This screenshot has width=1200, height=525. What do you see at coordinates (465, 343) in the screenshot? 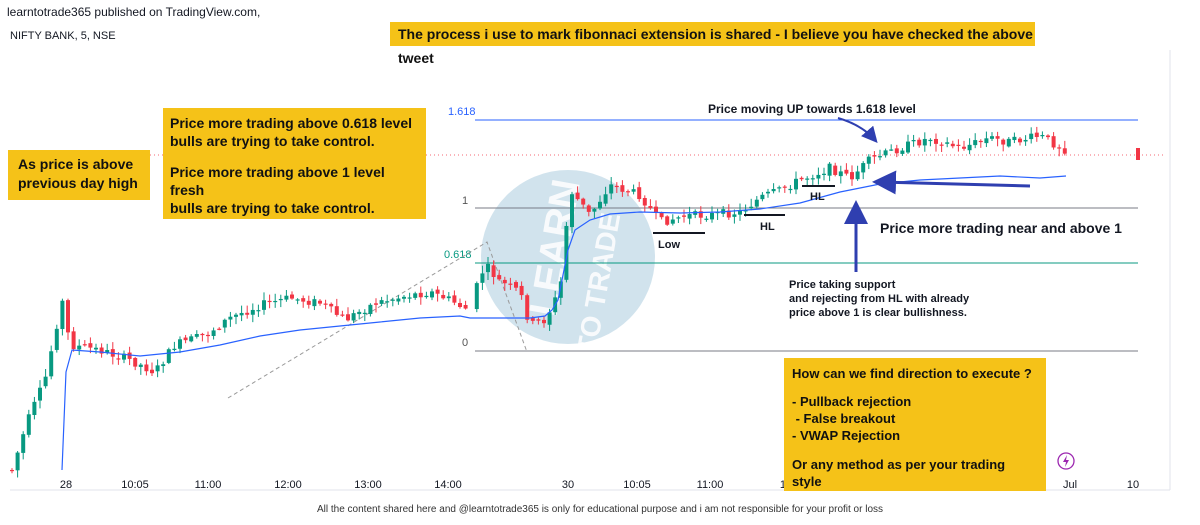
I see `fib-label-0: 0` at bounding box center [465, 343].